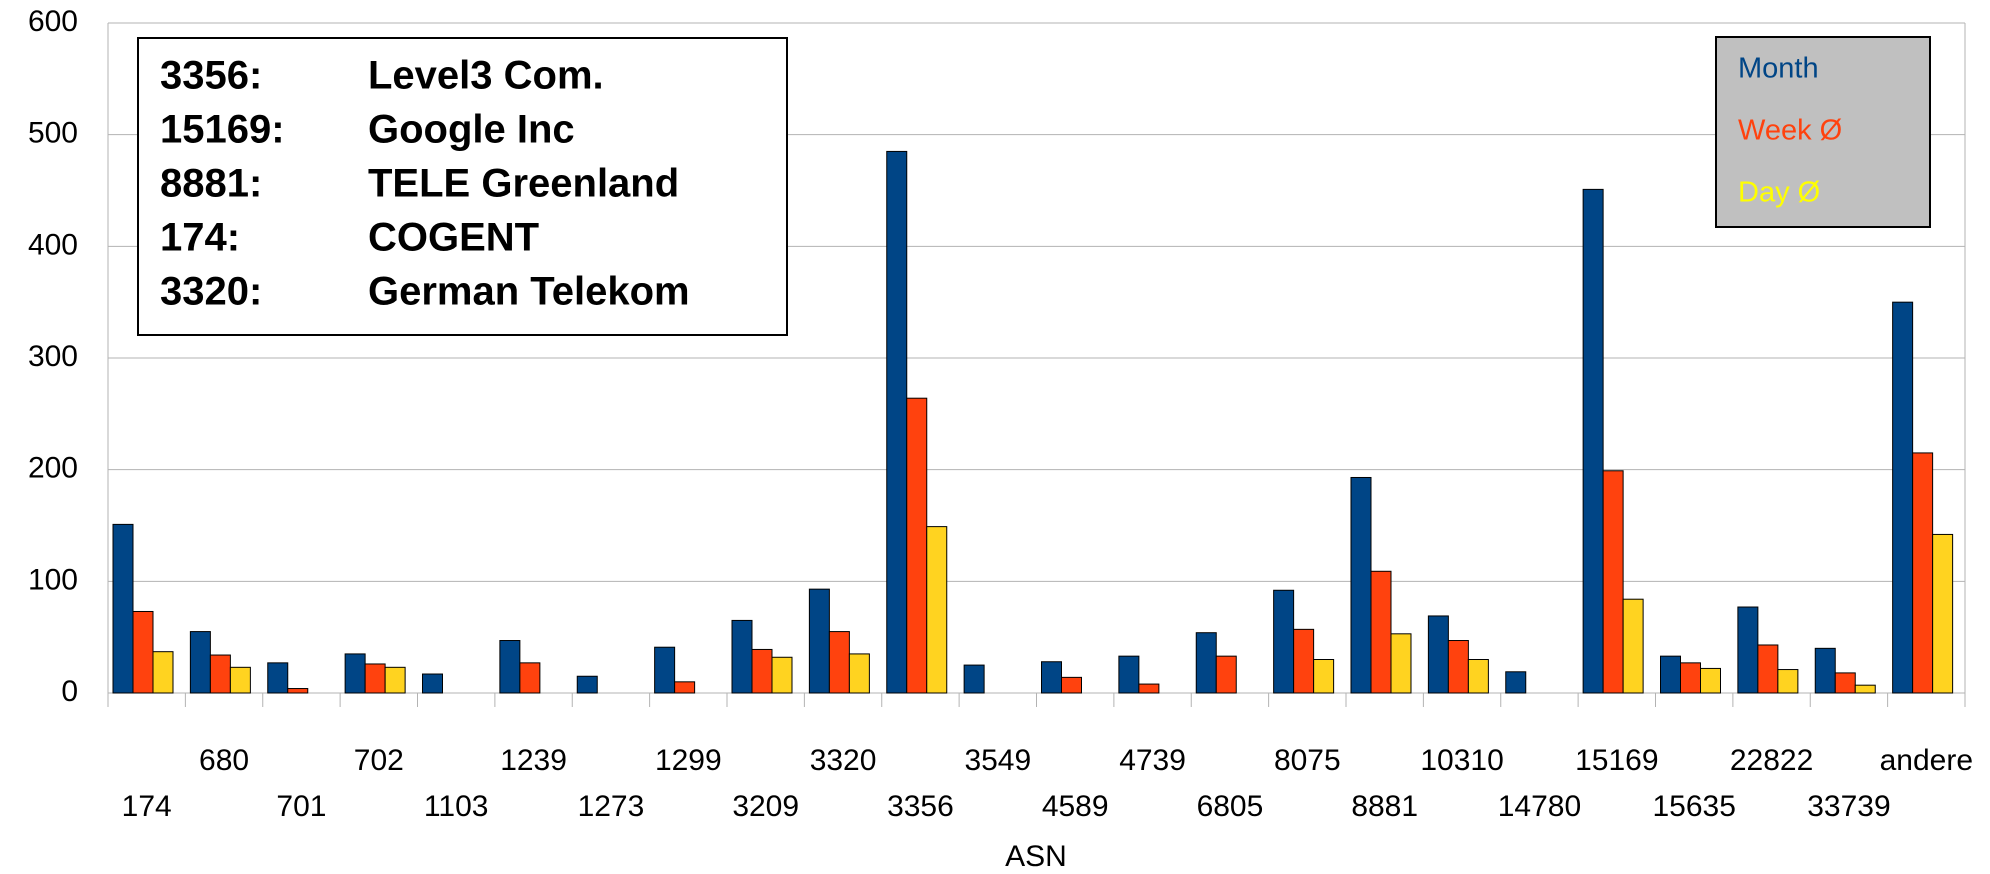  Describe the element at coordinates (1693, 806) in the screenshot. I see `x-tick-label: 15635` at that location.